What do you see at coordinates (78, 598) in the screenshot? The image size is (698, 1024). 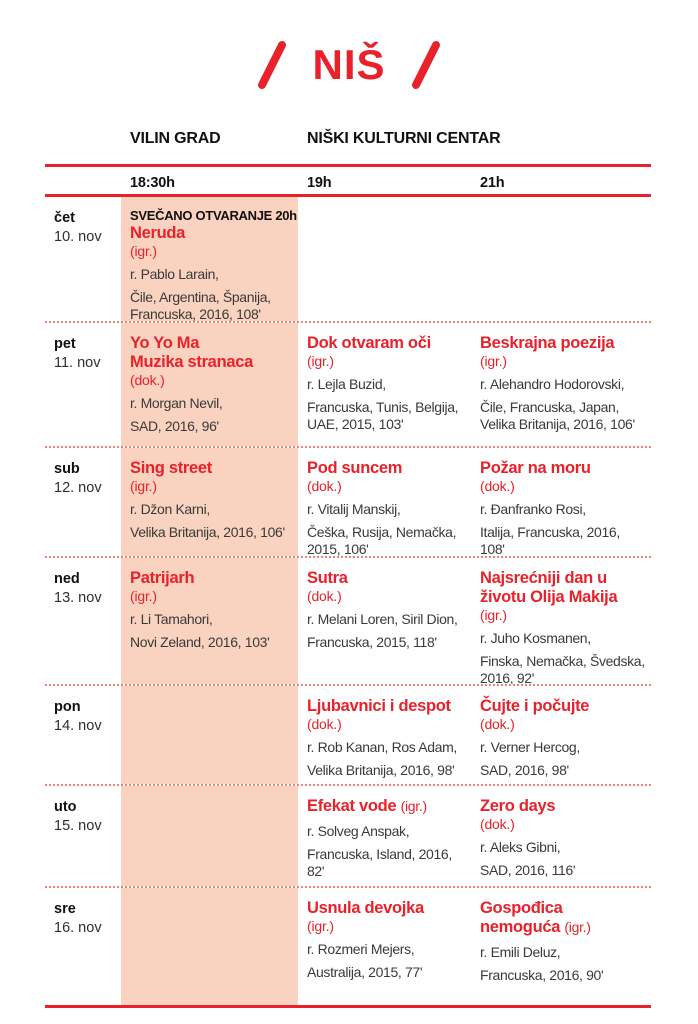 I see `day-date: 13. nov` at bounding box center [78, 598].